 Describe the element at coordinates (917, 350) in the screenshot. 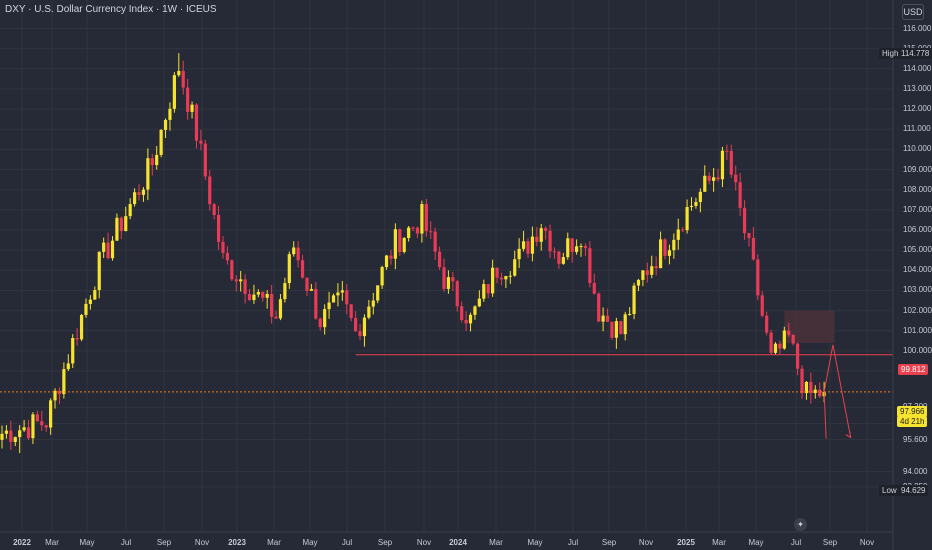

I see `y-tick-label: 100.000` at that location.